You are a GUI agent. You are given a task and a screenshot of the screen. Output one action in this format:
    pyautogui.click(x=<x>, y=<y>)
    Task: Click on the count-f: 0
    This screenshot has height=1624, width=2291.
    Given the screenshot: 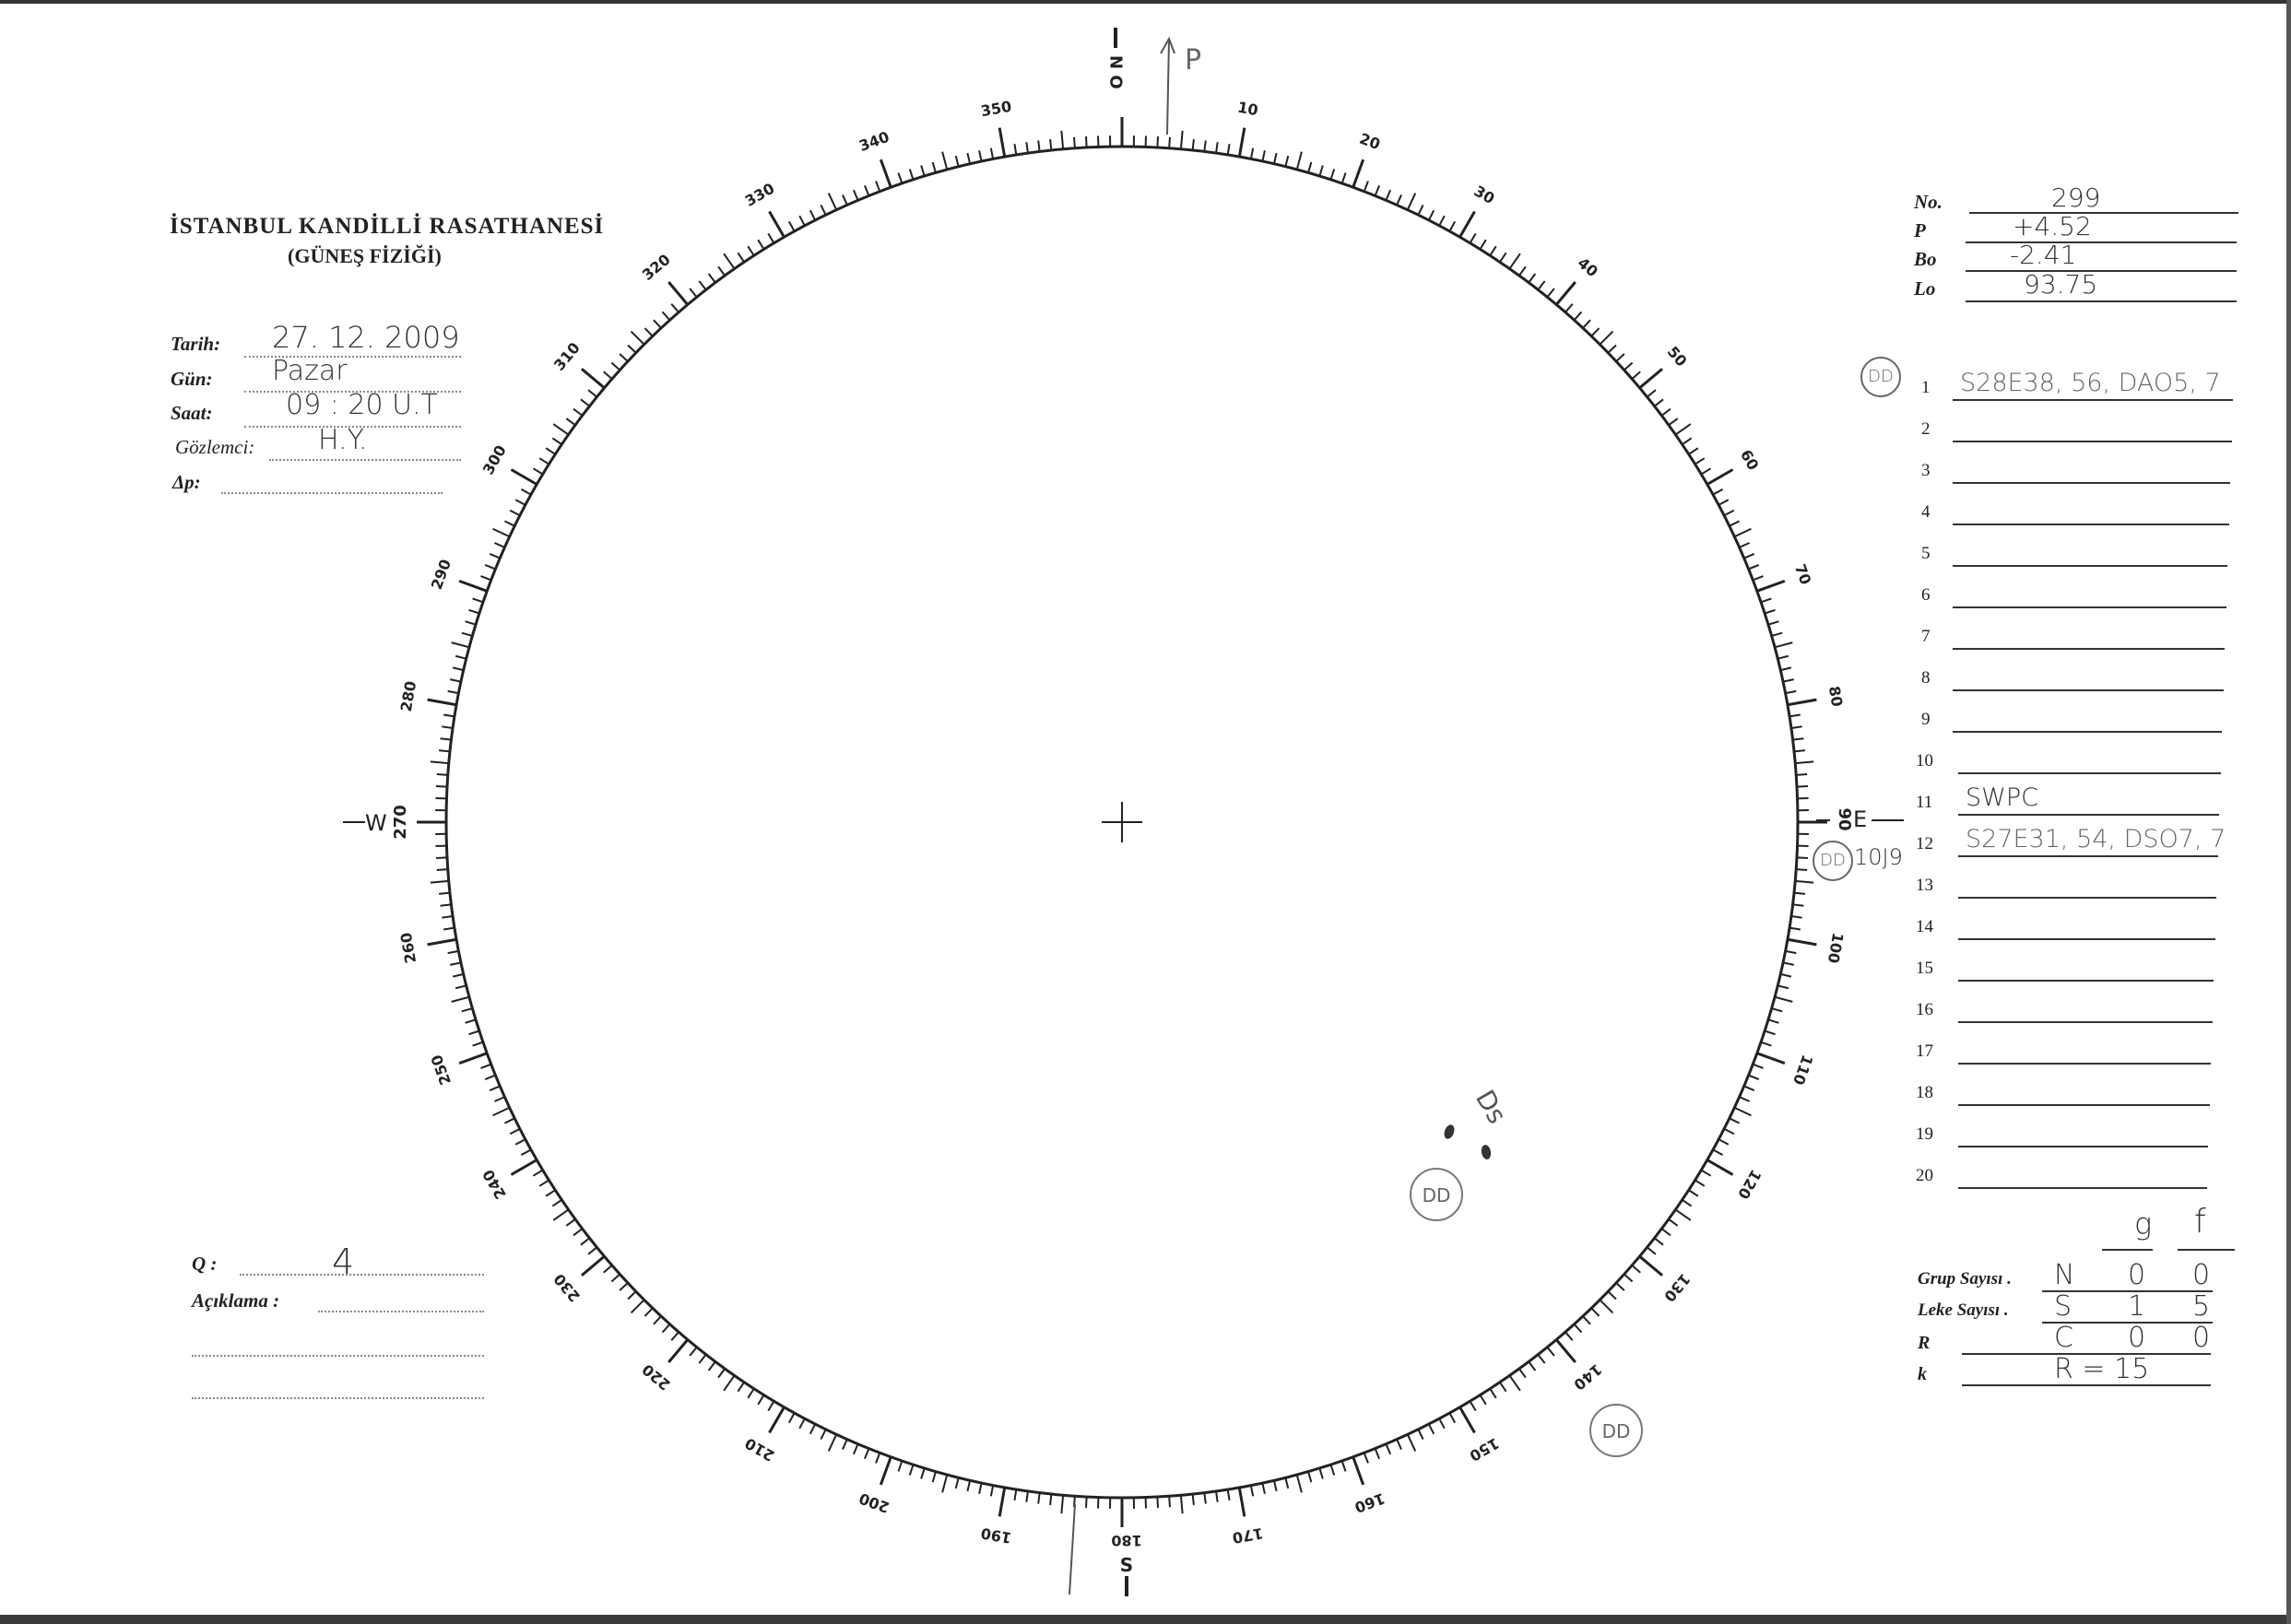 What is the action you would take?
    pyautogui.click(x=2201, y=1338)
    